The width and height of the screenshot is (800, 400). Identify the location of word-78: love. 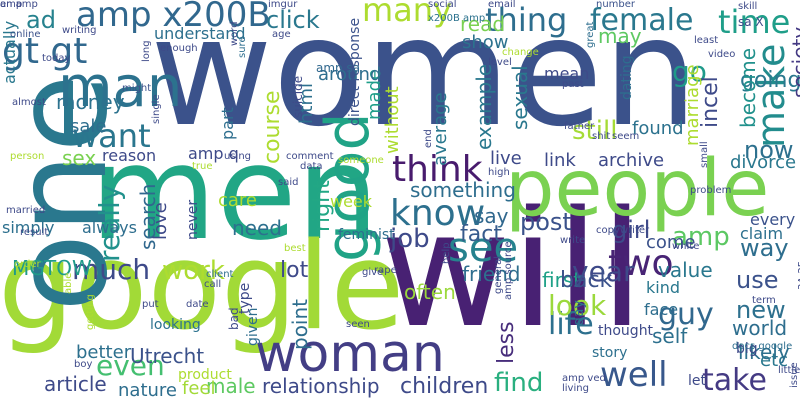
(160, 221).